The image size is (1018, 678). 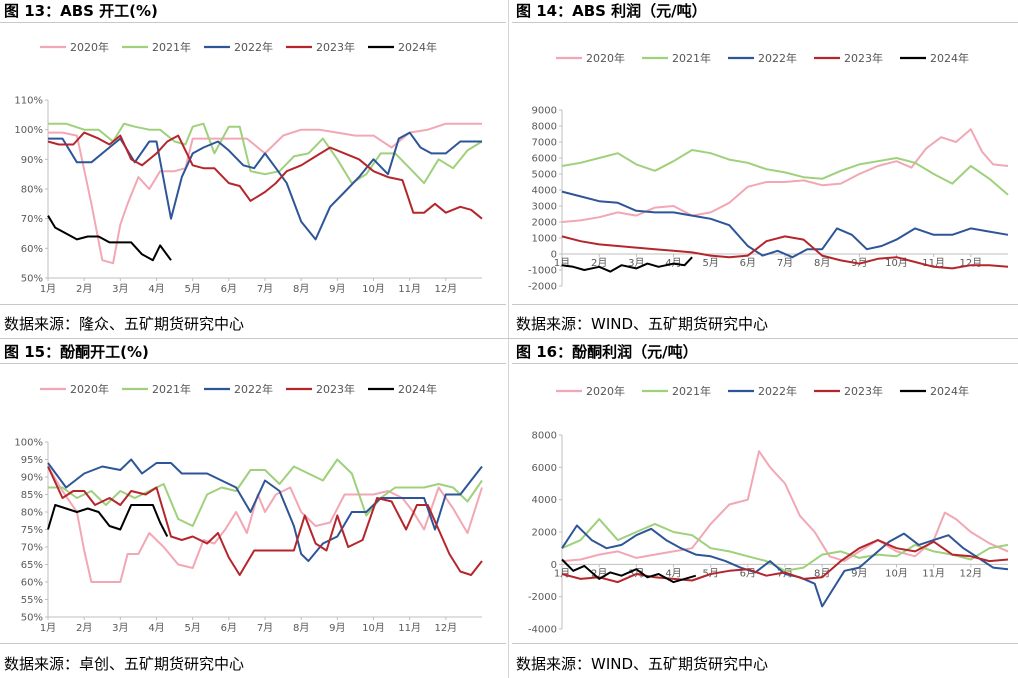 I want to click on y-tick-label: 5000, so click(x=544, y=175).